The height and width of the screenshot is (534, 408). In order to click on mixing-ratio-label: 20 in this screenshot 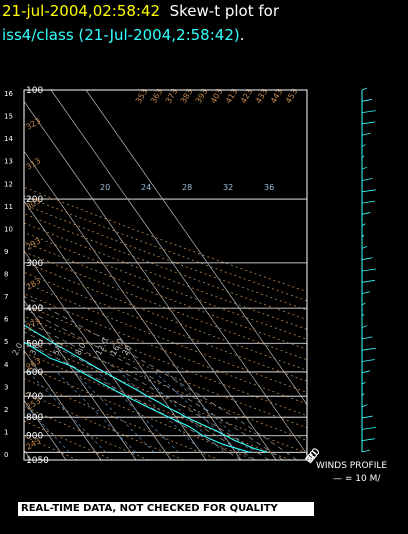, I will do `click(126, 350)`.